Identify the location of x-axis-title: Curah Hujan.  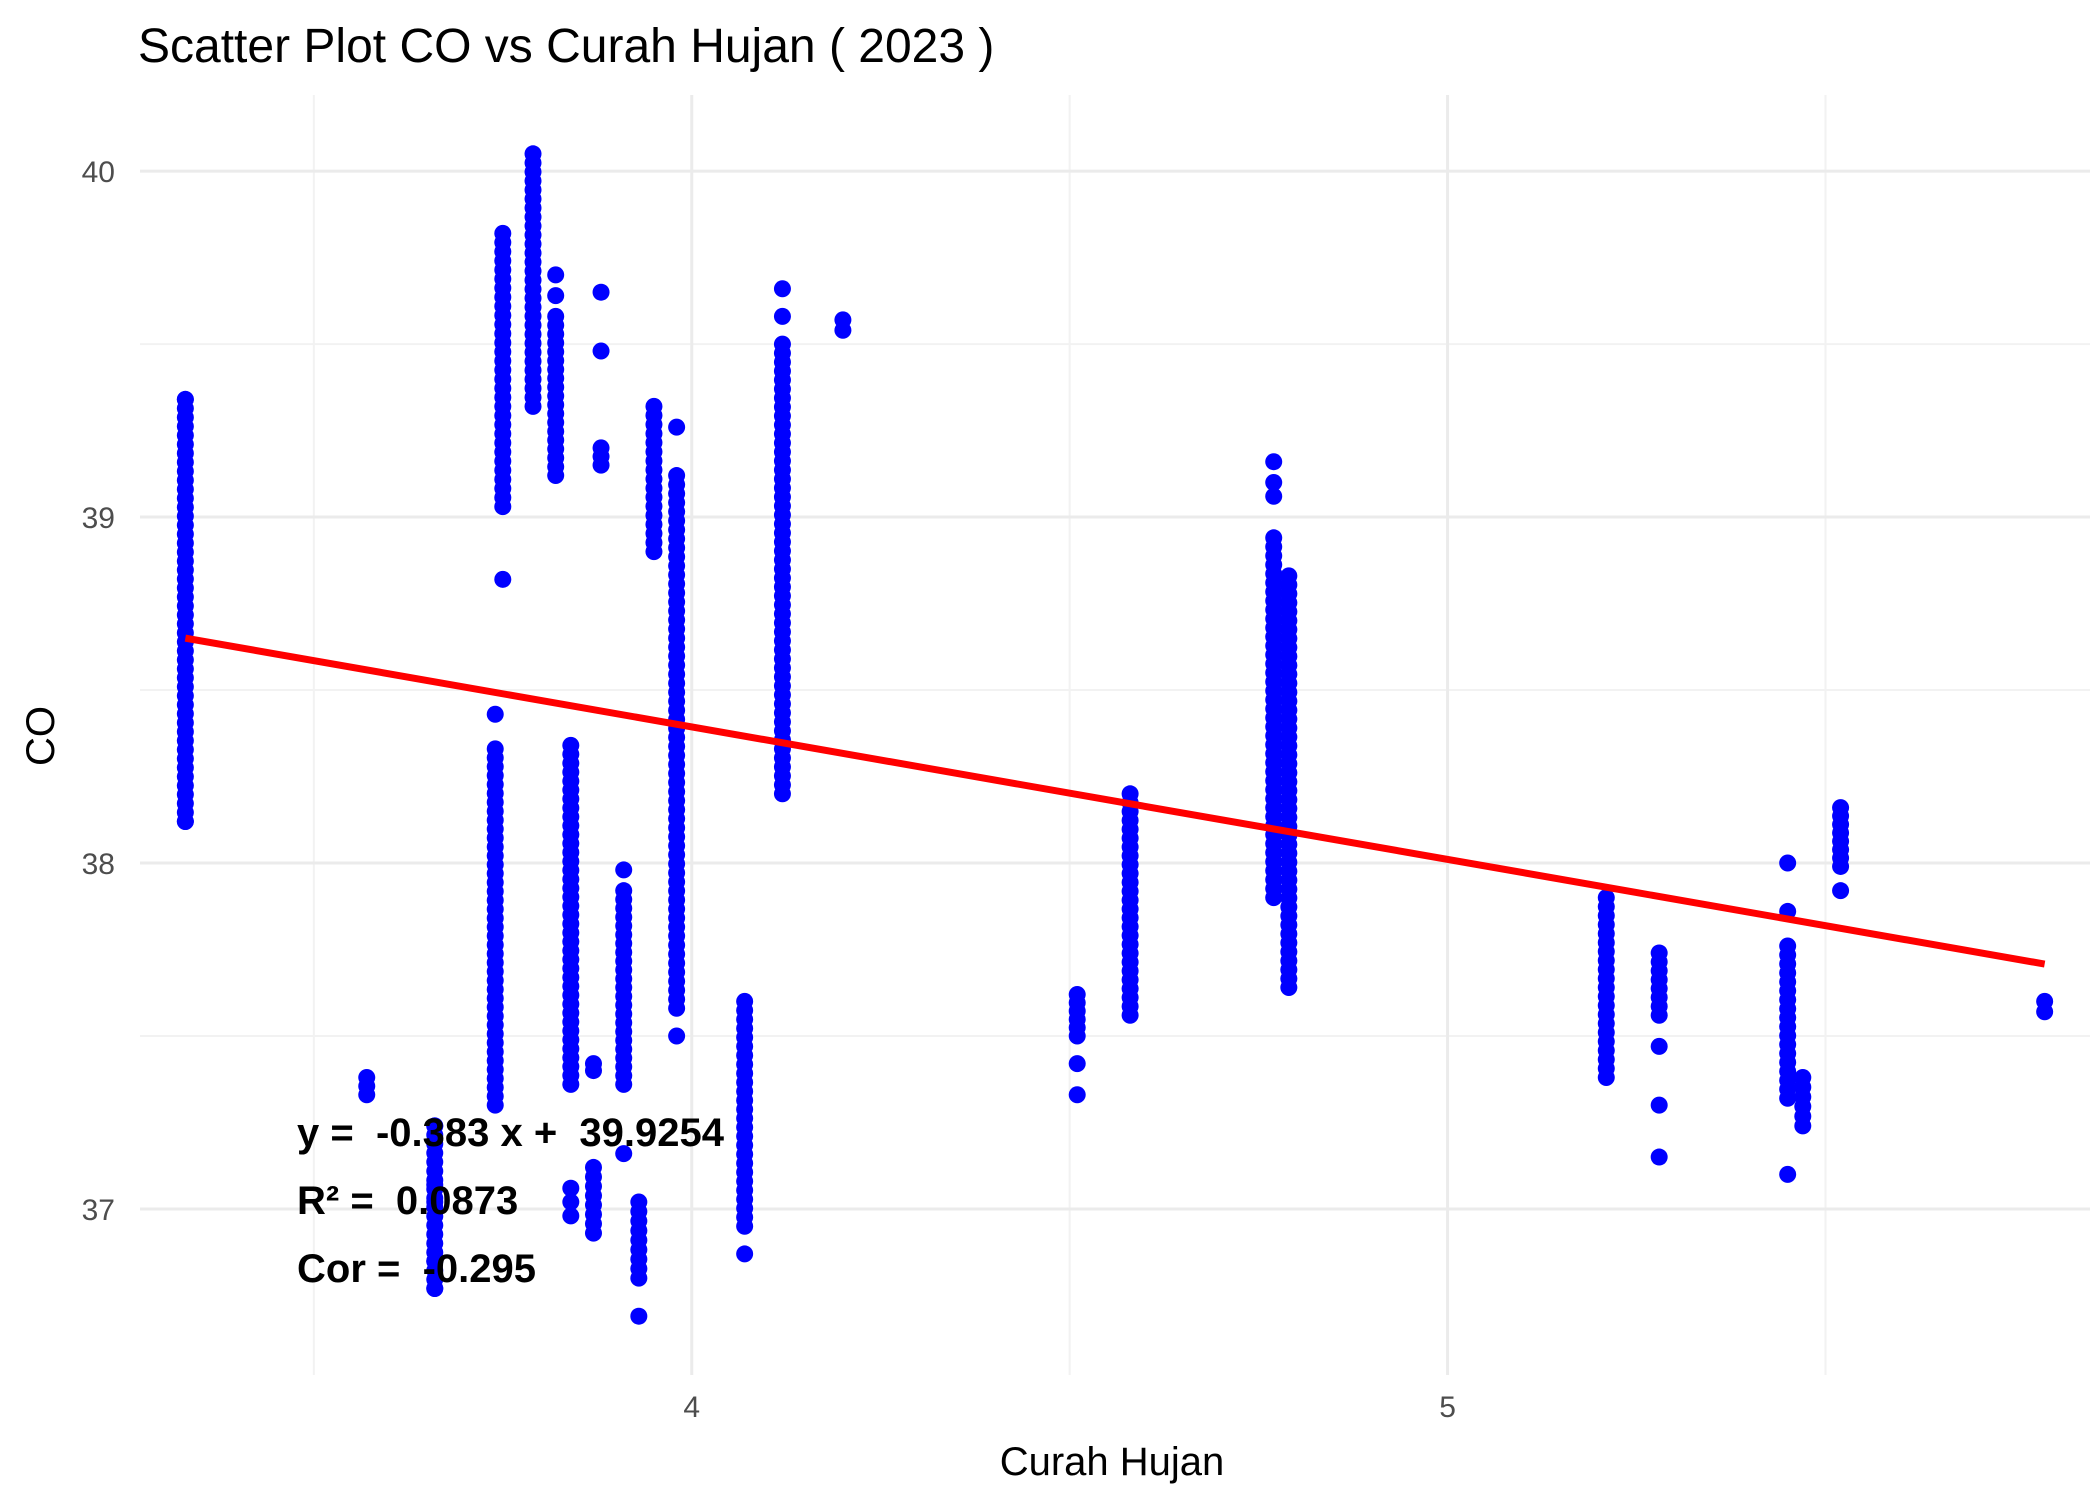
(1112, 1462).